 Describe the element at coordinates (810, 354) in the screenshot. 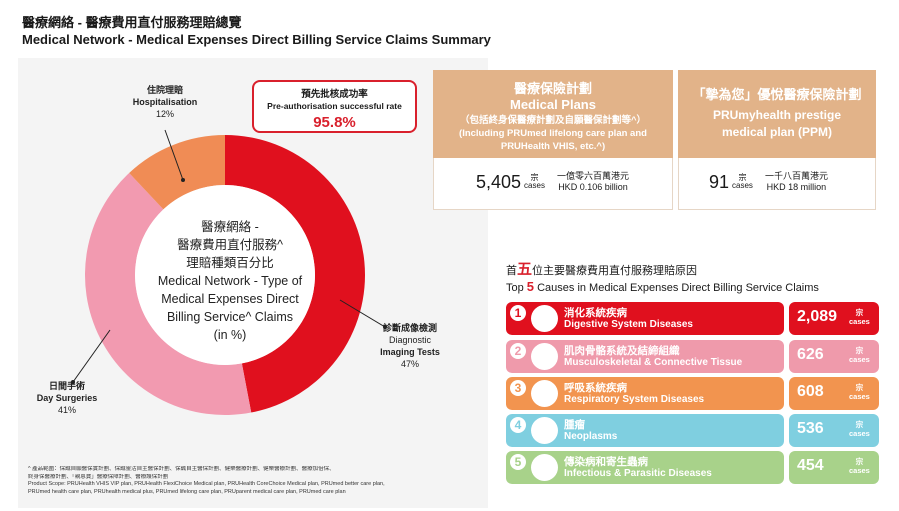

I see `cause-count: 626` at that location.